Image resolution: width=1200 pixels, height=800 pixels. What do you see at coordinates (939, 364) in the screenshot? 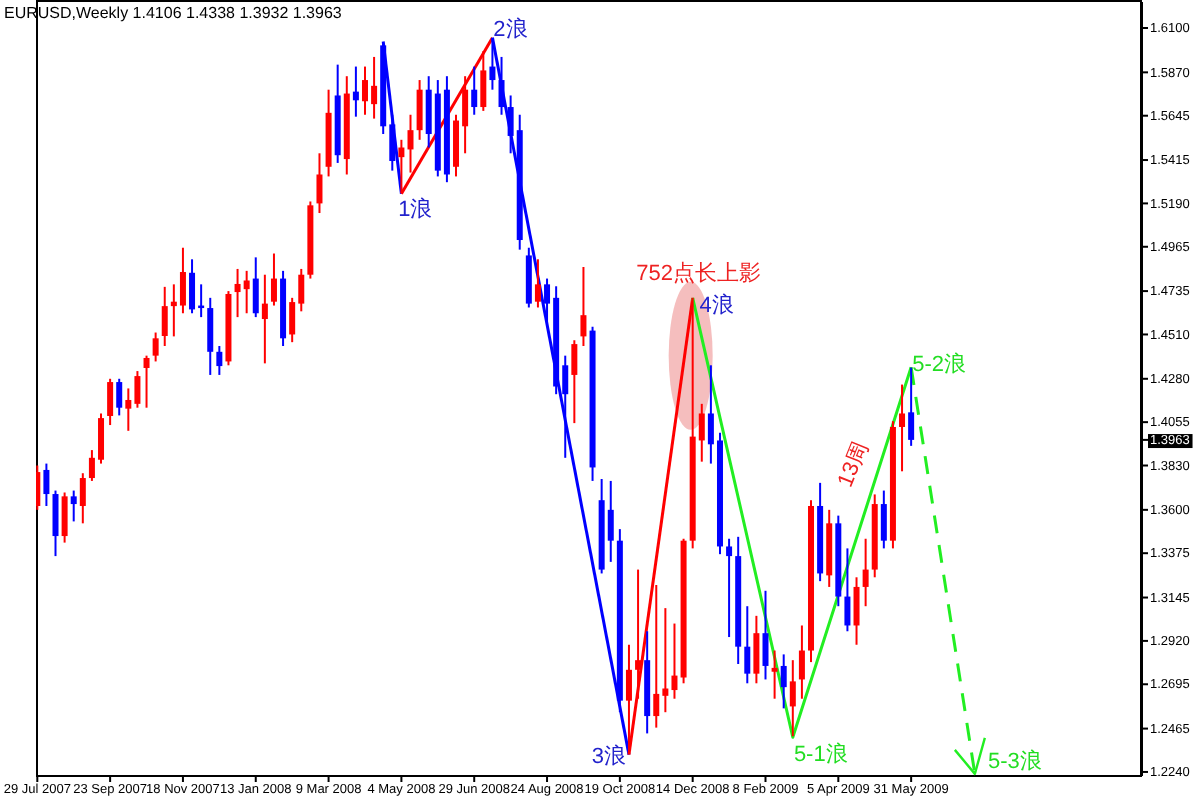
I see `annotation: 5-2浪` at bounding box center [939, 364].